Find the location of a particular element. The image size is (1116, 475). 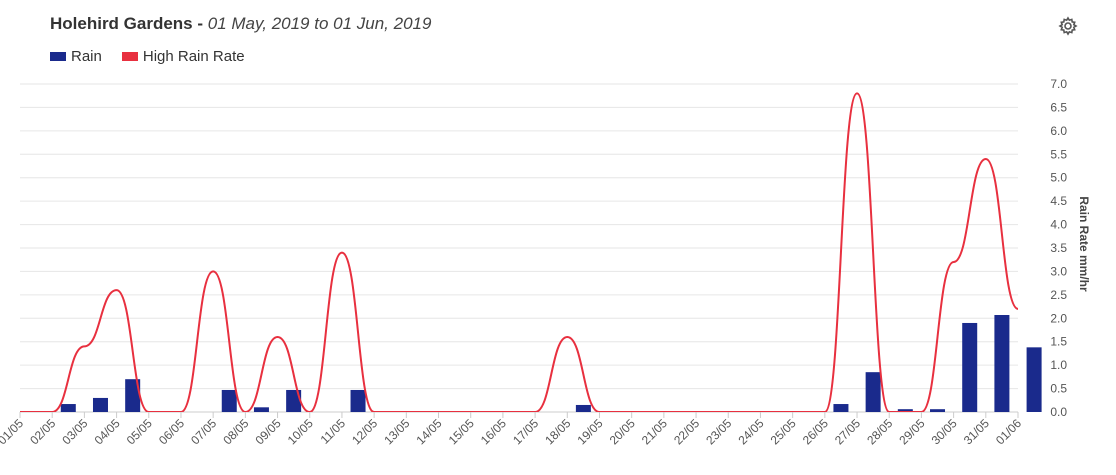

x-tick-label: 11/05 is located at coordinates (333, 431).